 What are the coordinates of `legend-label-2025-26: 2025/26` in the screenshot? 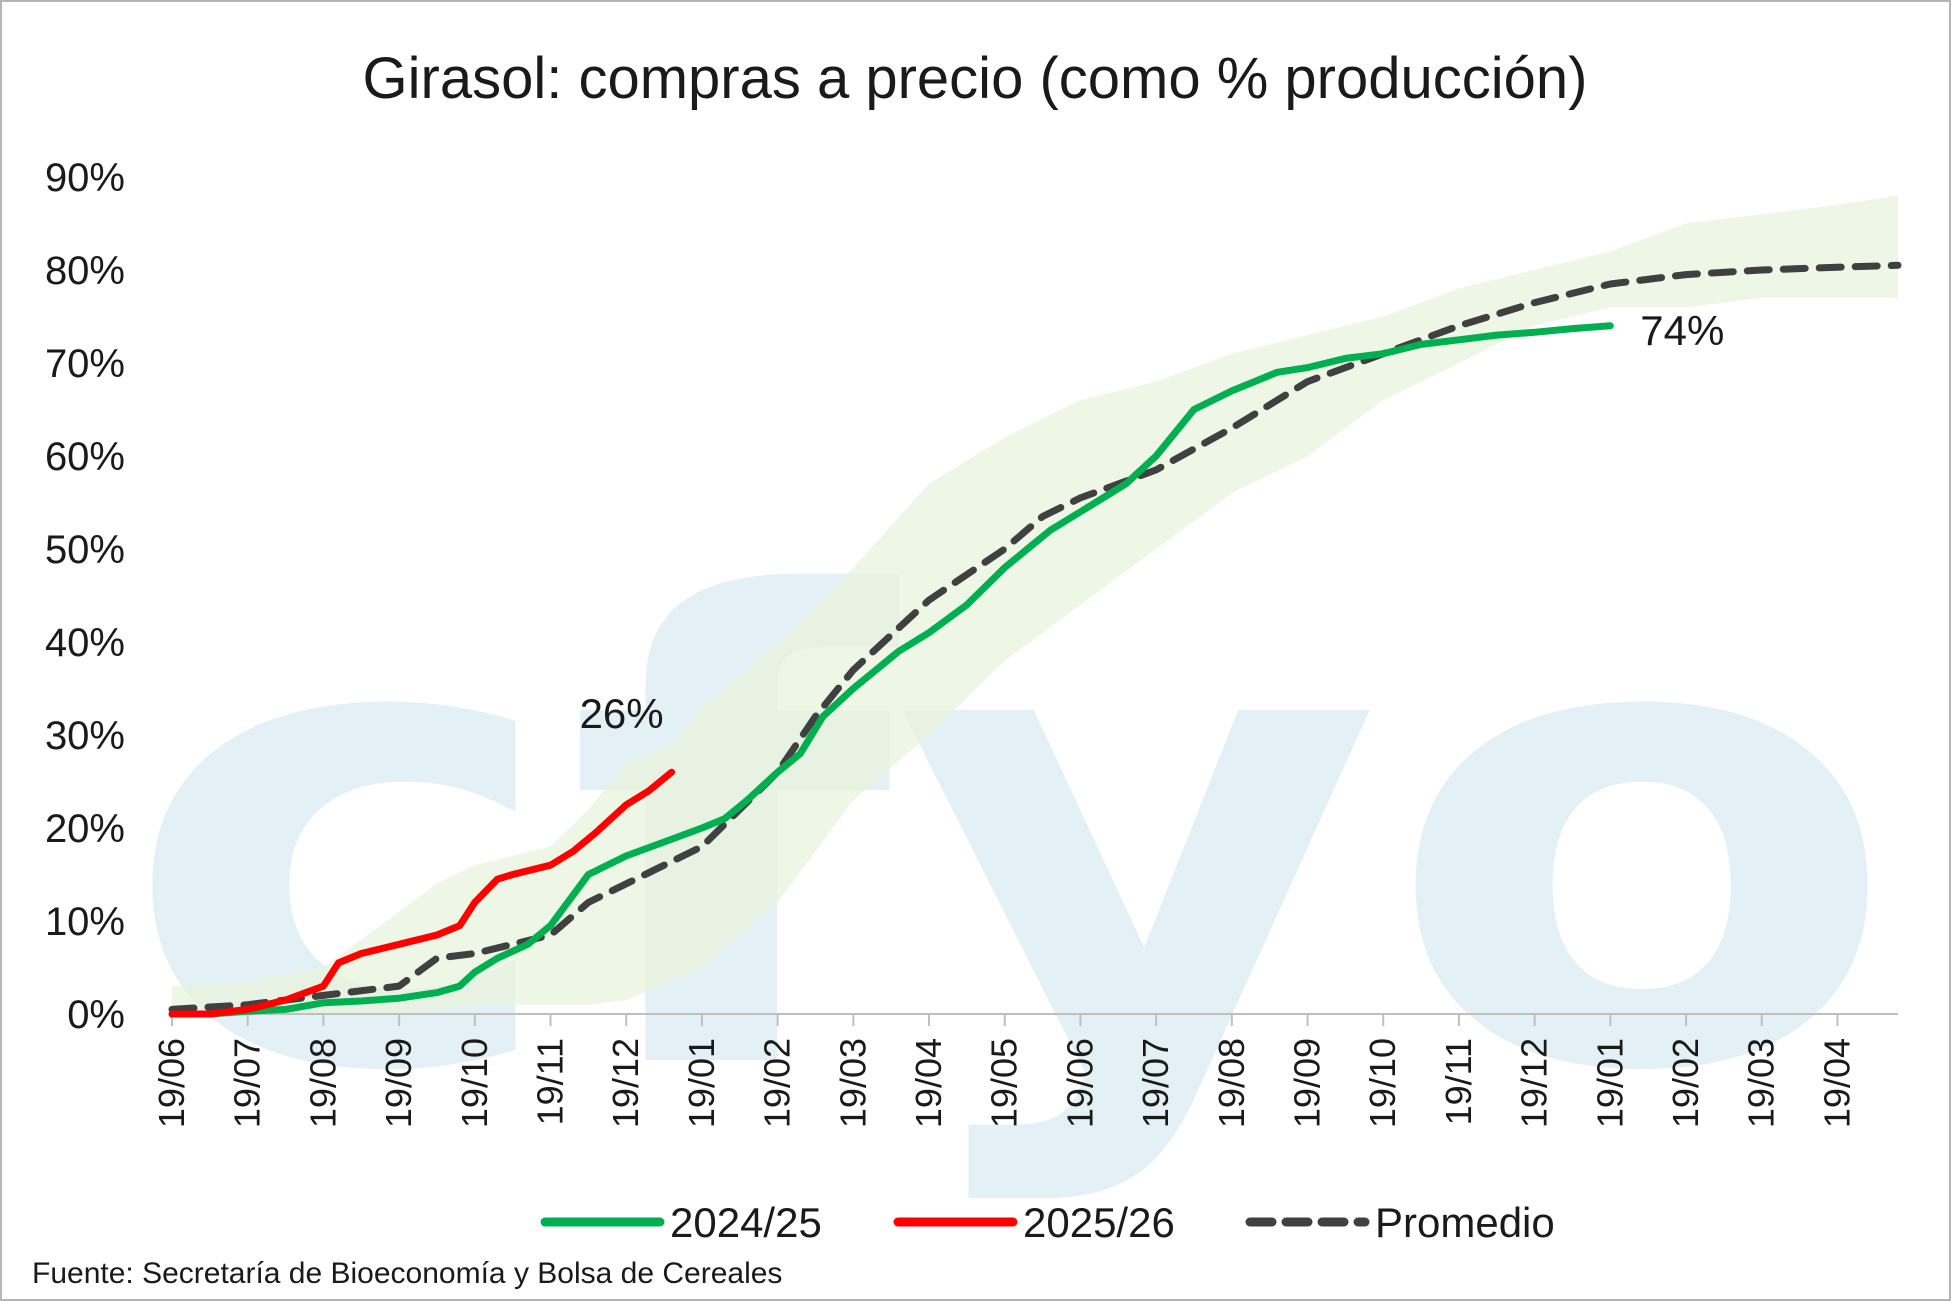 It's located at (1099, 1222).